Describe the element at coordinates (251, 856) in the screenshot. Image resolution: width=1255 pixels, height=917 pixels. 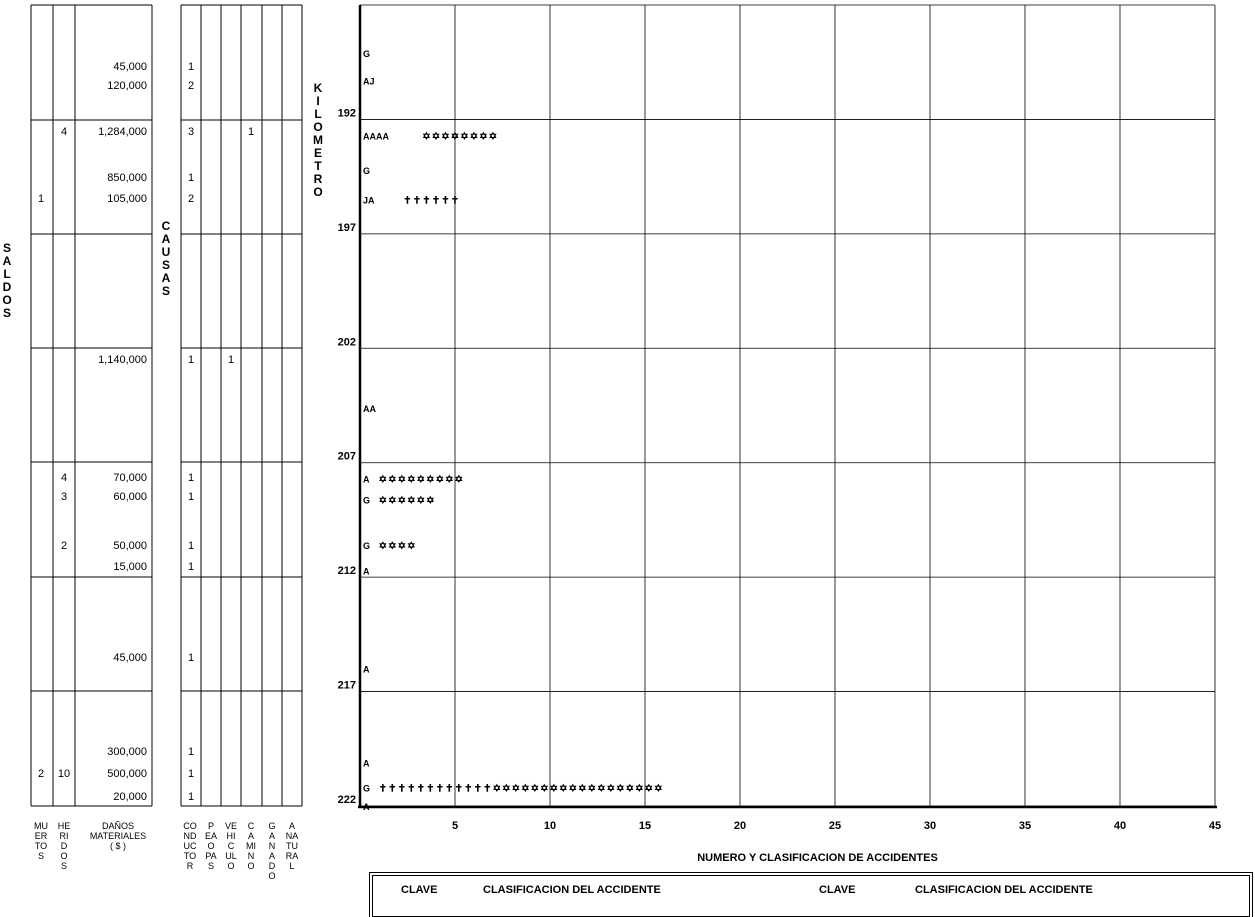
I see `causas-col-header: N` at that location.